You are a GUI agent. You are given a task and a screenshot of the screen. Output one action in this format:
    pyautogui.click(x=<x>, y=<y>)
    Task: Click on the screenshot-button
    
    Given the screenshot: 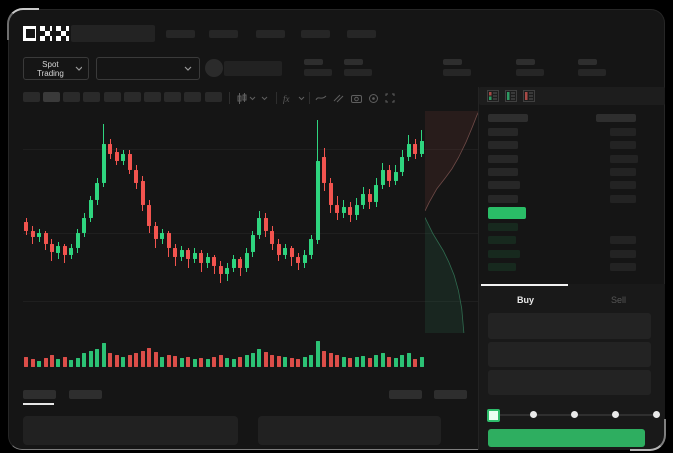 What is the action you would take?
    pyautogui.click(x=356, y=98)
    